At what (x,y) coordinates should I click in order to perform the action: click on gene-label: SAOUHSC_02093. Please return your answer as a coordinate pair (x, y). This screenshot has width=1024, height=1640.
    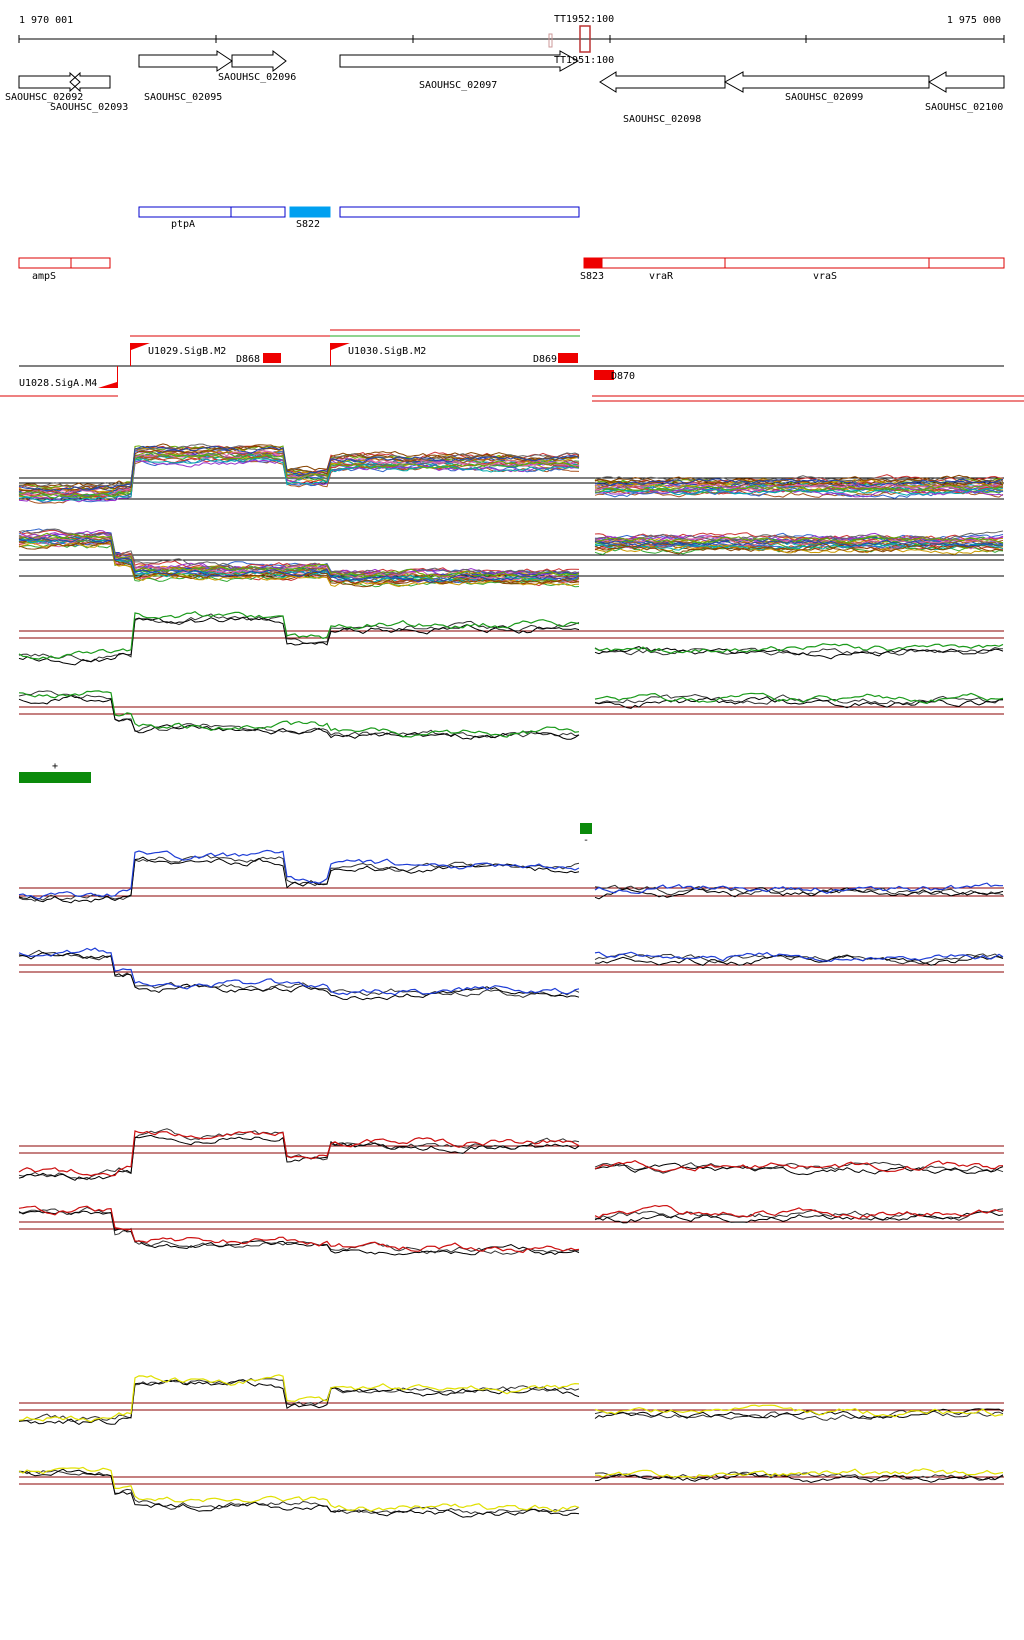
    Looking at the image, I should click on (89, 107).